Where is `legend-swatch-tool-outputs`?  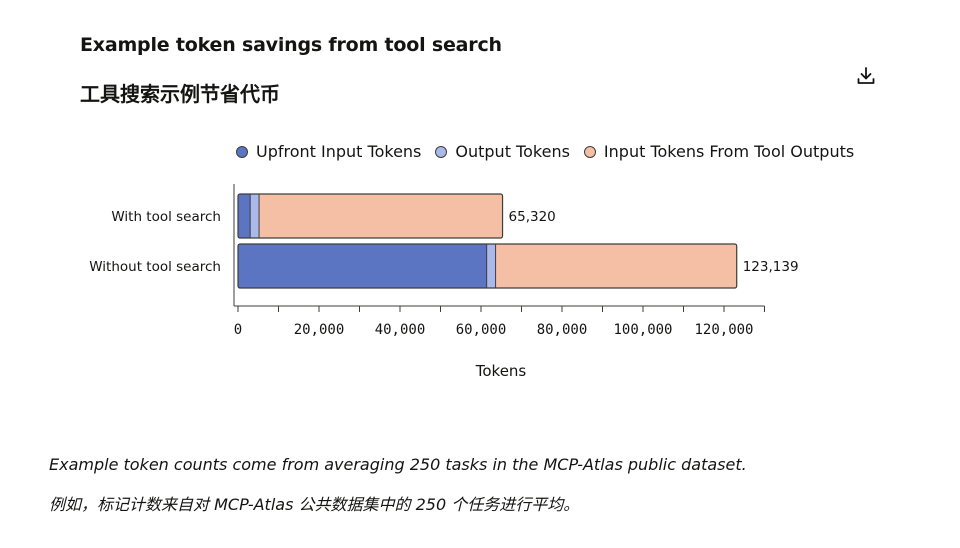 legend-swatch-tool-outputs is located at coordinates (589, 151).